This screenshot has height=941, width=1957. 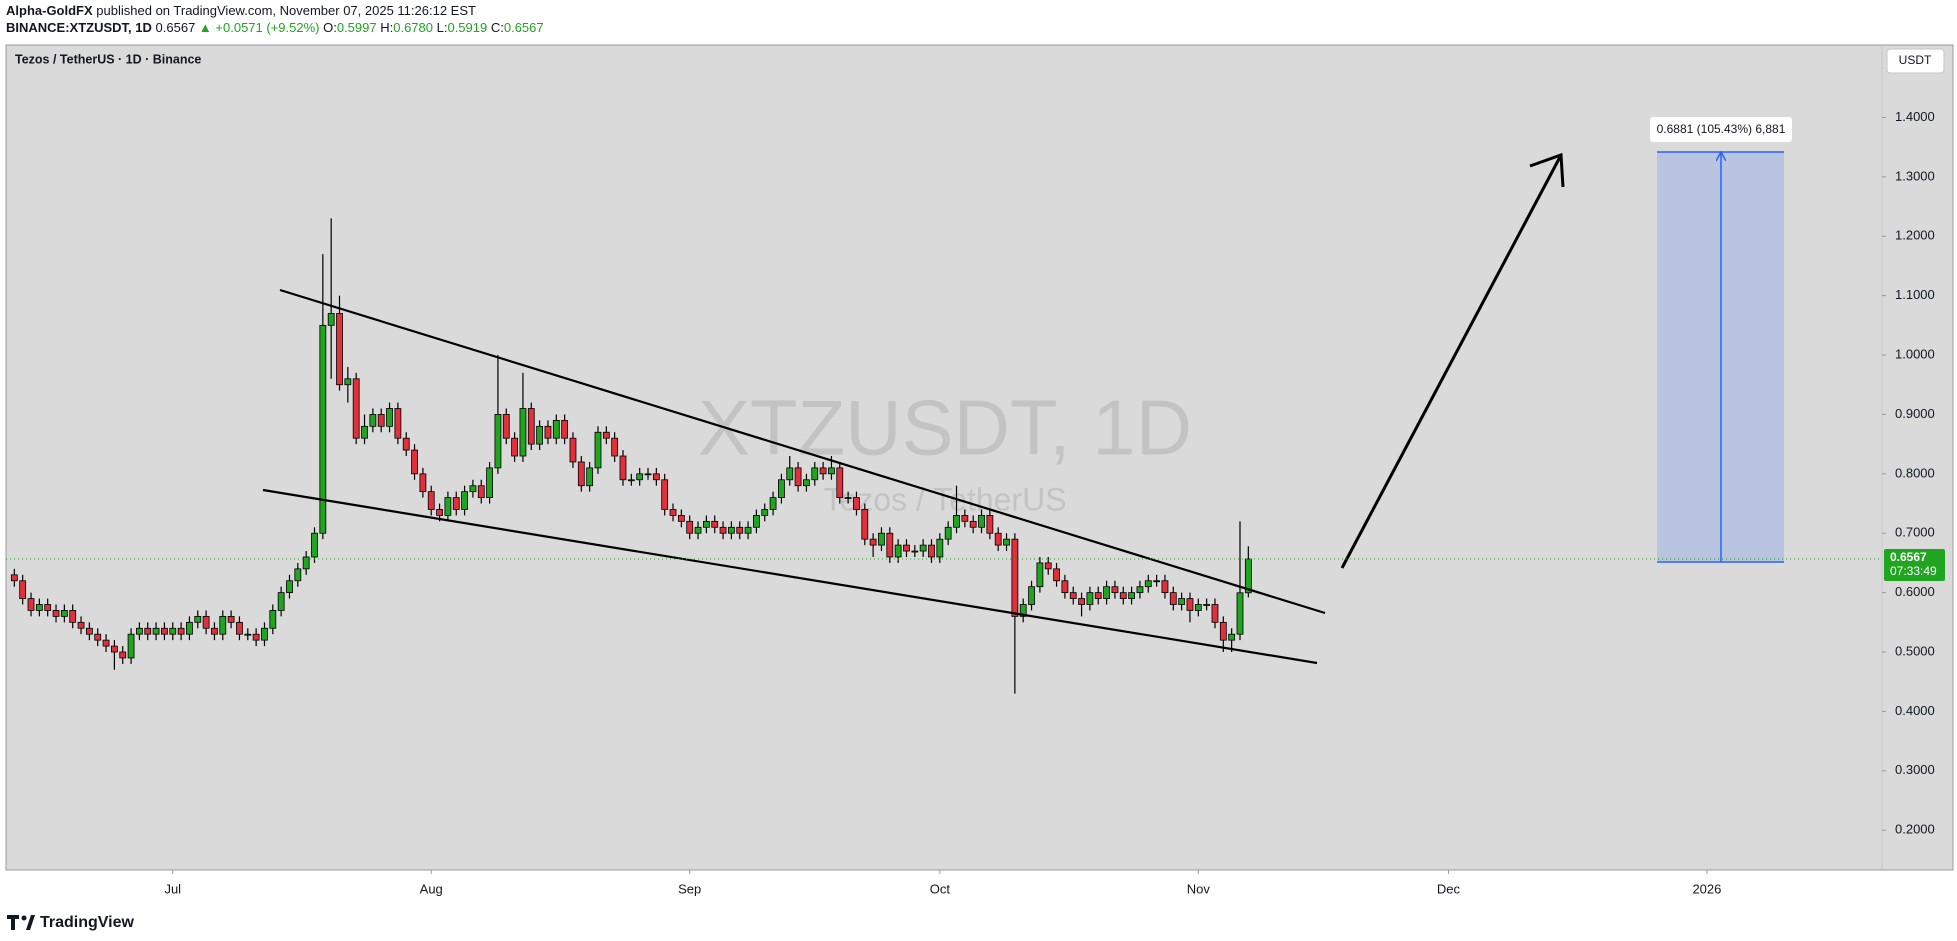 What do you see at coordinates (1915, 175) in the screenshot?
I see `y-tick-label: 1.3000` at bounding box center [1915, 175].